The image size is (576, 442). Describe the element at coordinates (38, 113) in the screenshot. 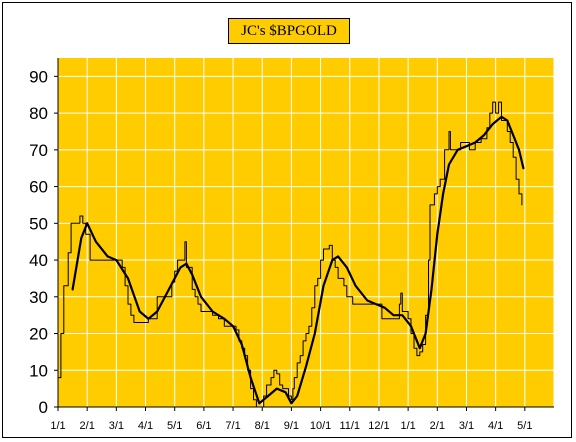

I see `y-tick-label: 80` at that location.